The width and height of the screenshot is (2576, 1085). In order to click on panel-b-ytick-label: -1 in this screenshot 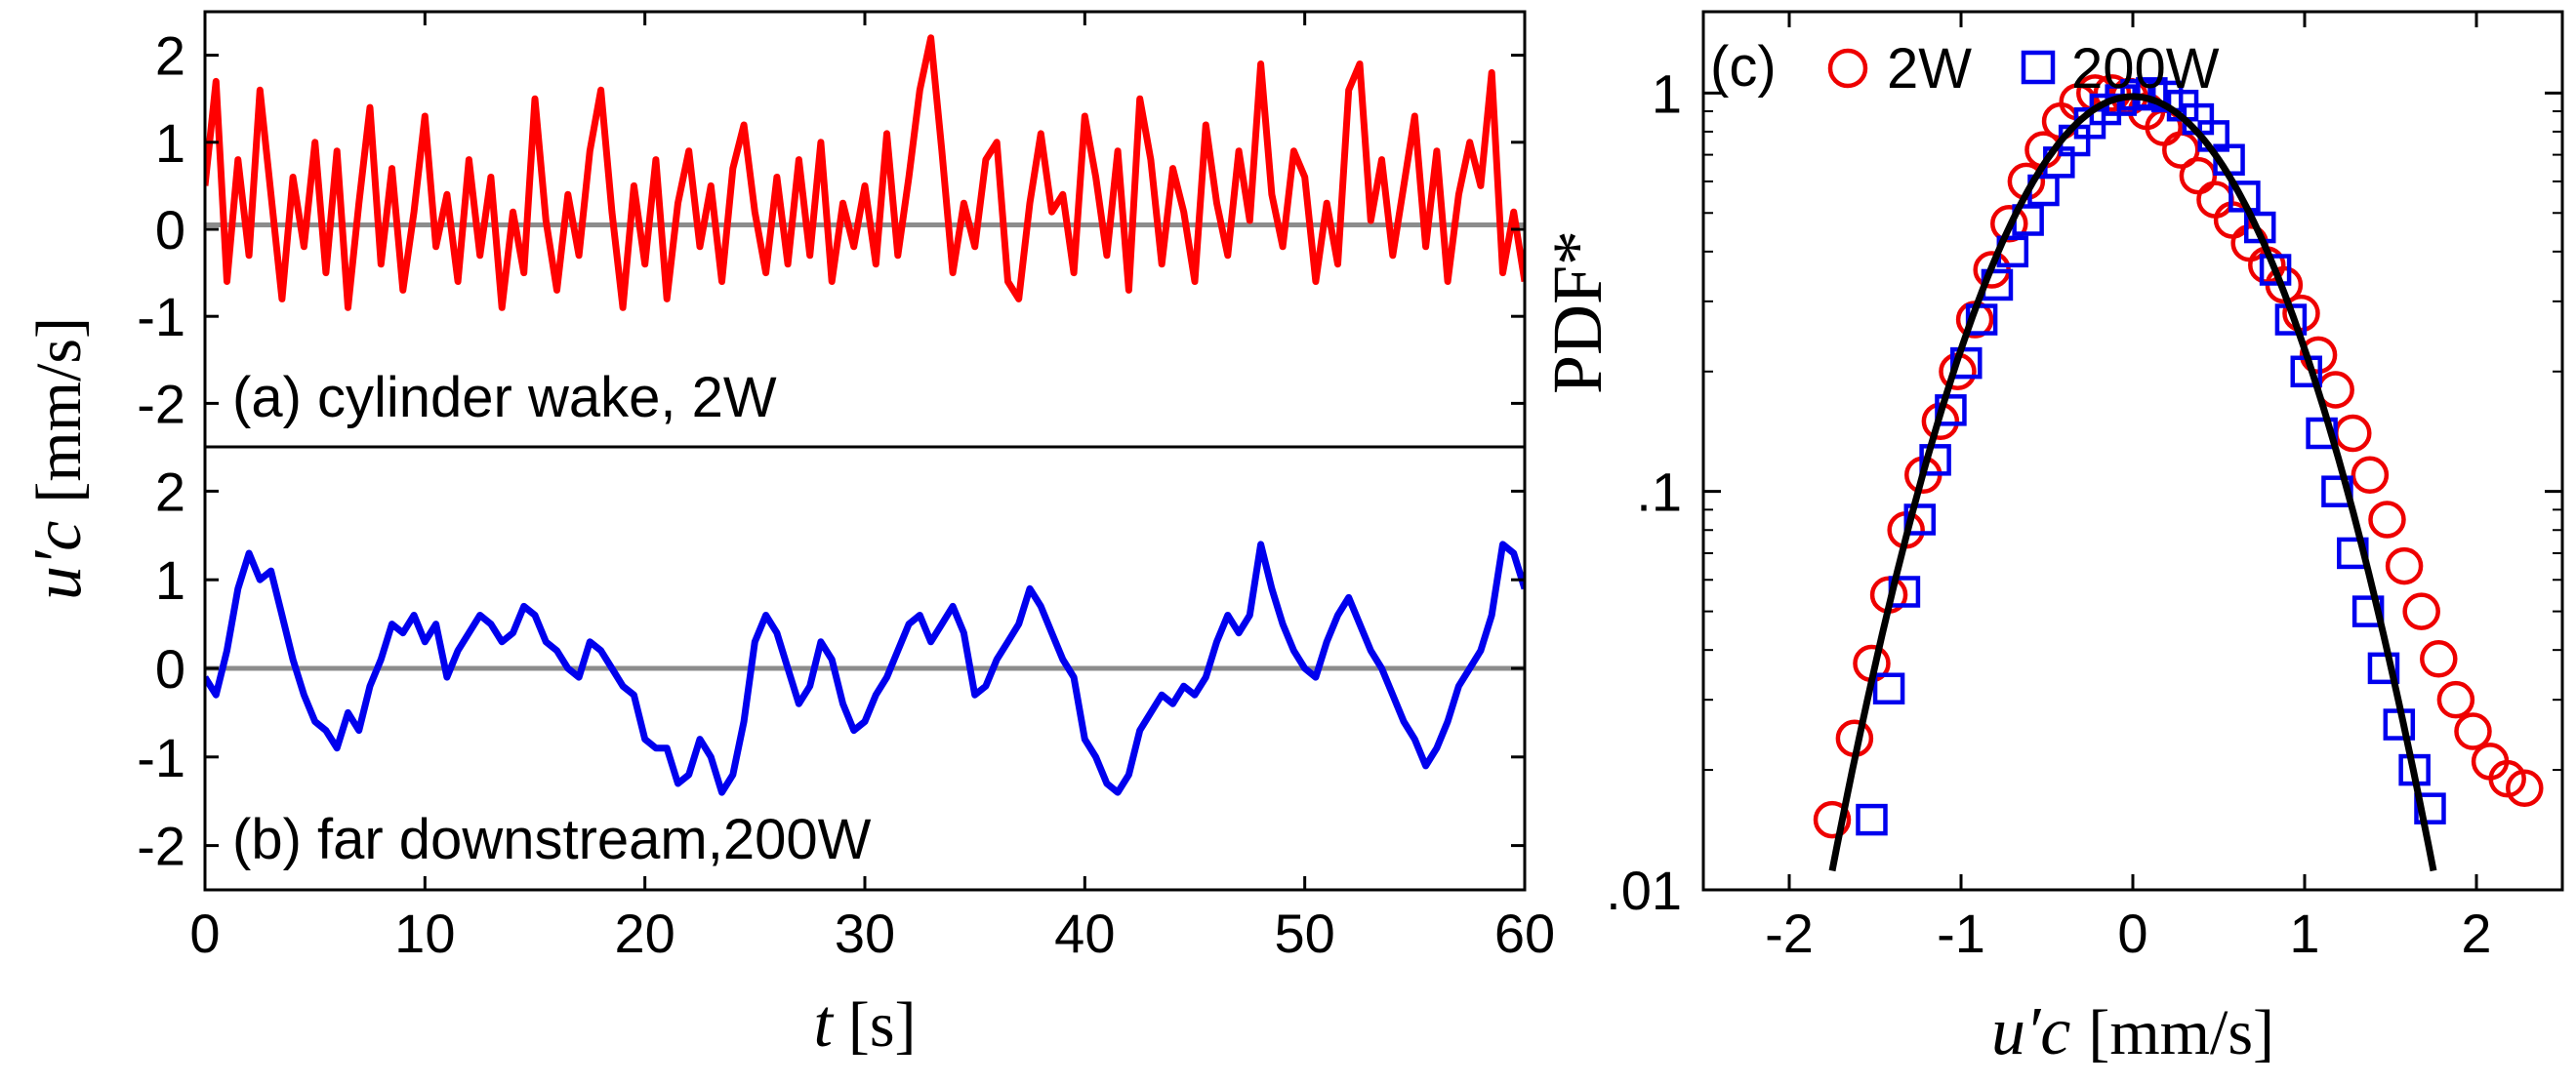, I will do `click(161, 757)`.